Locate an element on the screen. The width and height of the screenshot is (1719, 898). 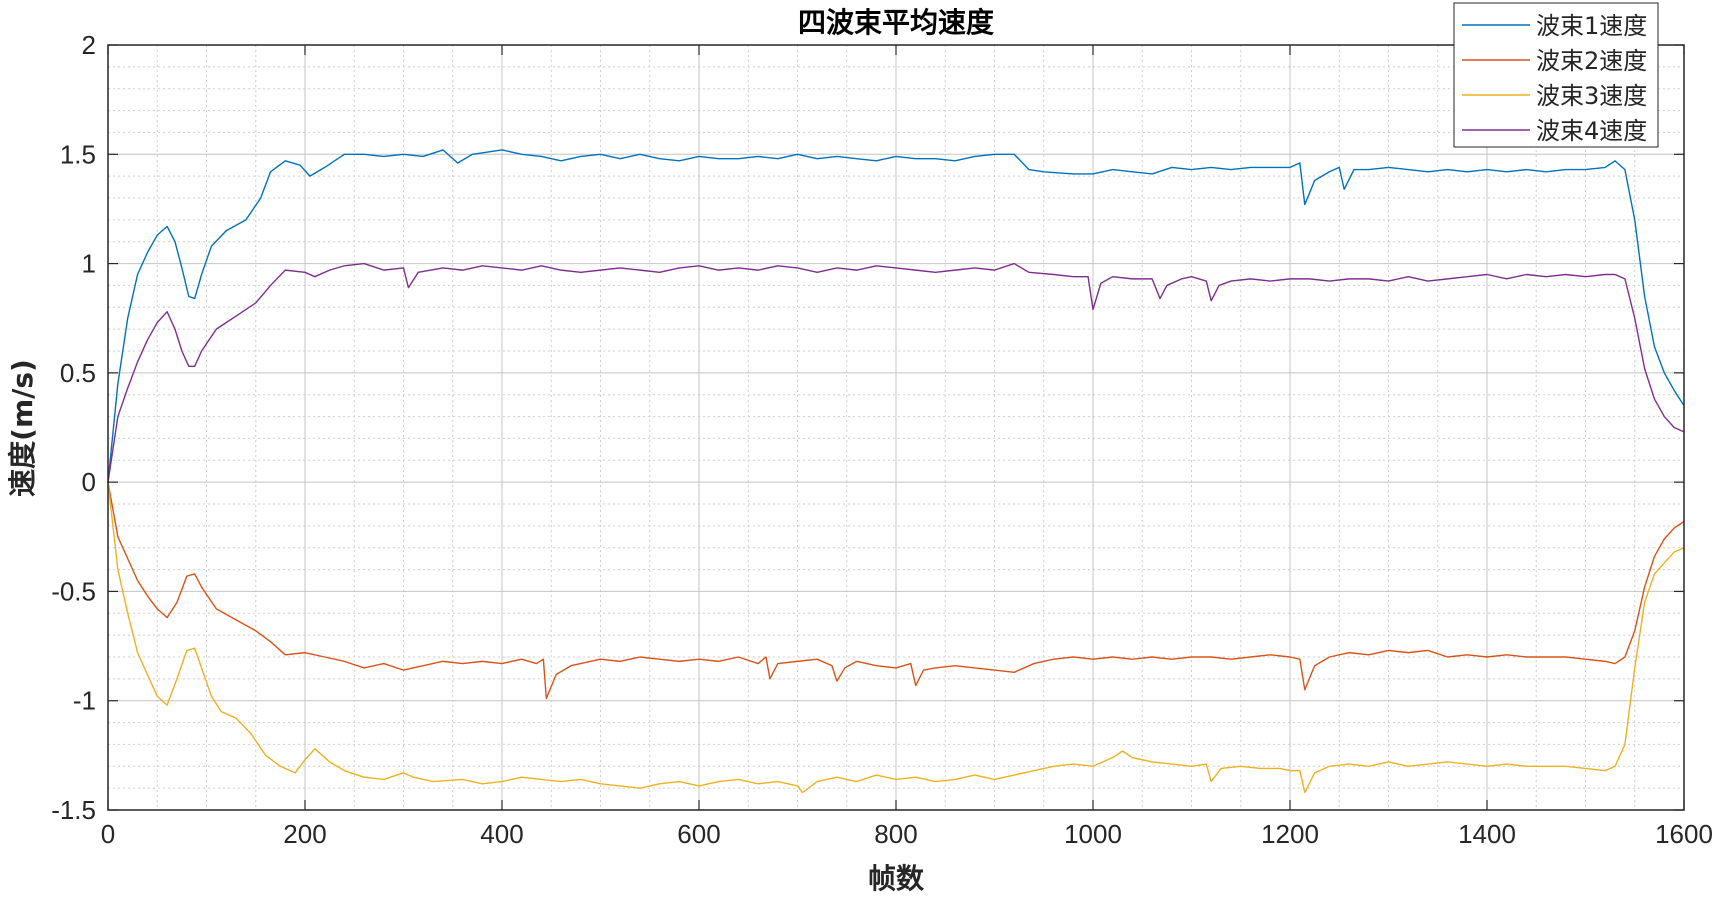
x-tick-label: 1000 is located at coordinates (1093, 834).